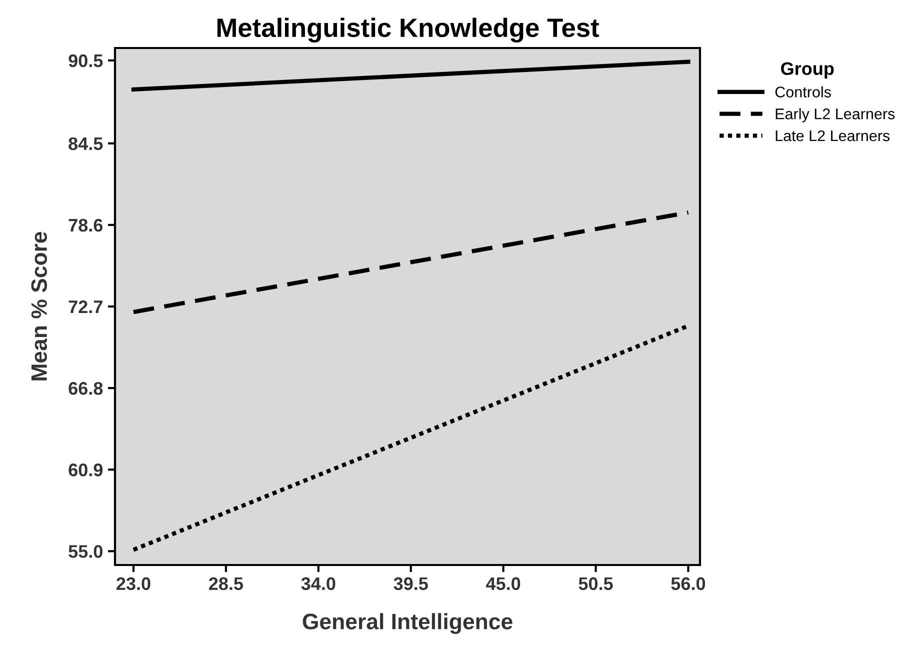  Describe the element at coordinates (408, 30) in the screenshot. I see `chart-title: Metalinguistic Knowledge Test` at that location.